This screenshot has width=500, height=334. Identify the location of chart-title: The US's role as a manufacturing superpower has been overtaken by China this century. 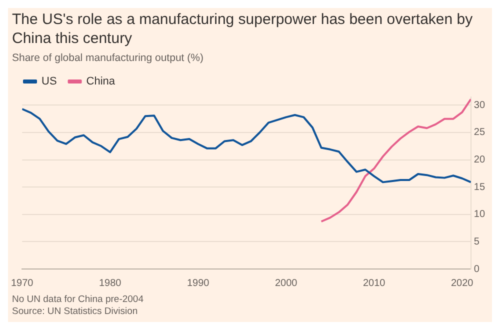
(242, 29).